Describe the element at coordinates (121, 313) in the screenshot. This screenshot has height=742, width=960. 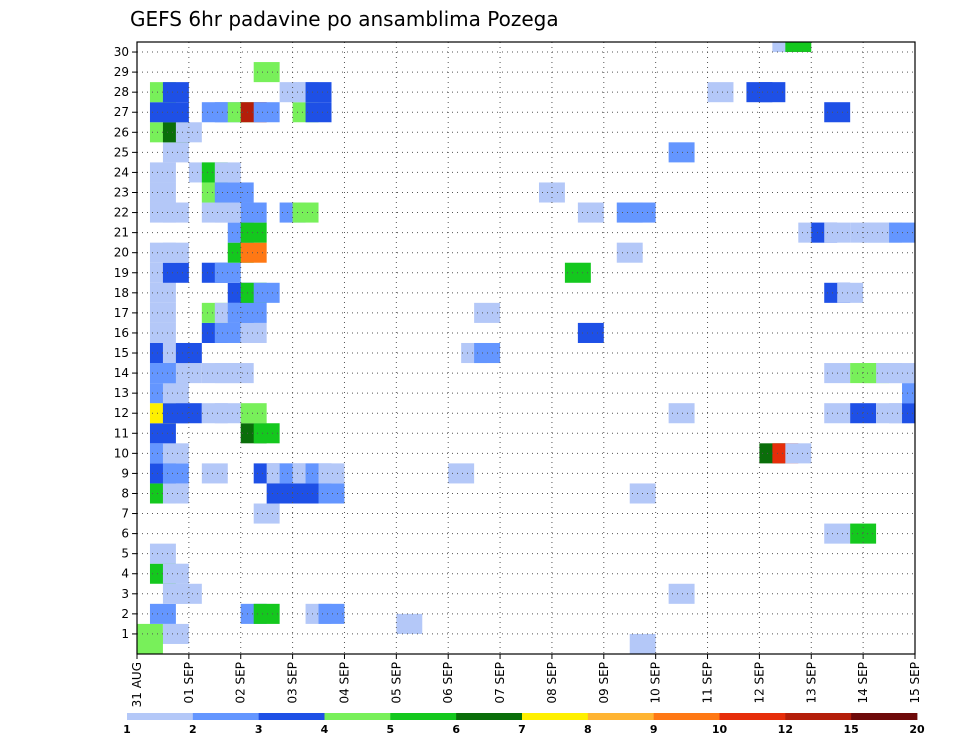
I see `y-tick-label: 17` at that location.